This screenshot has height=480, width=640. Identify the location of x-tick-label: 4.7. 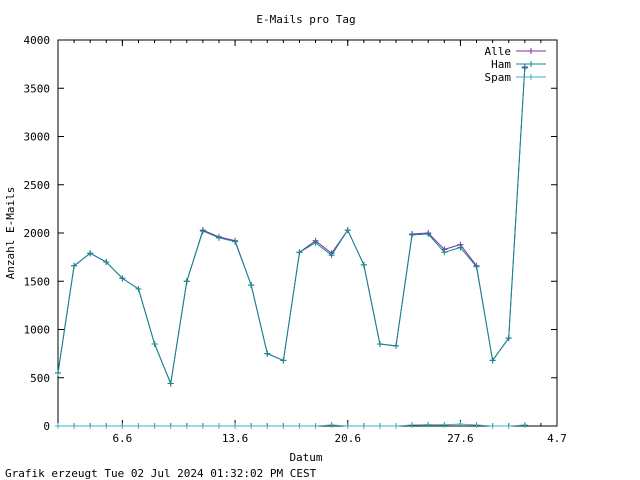
(557, 438).